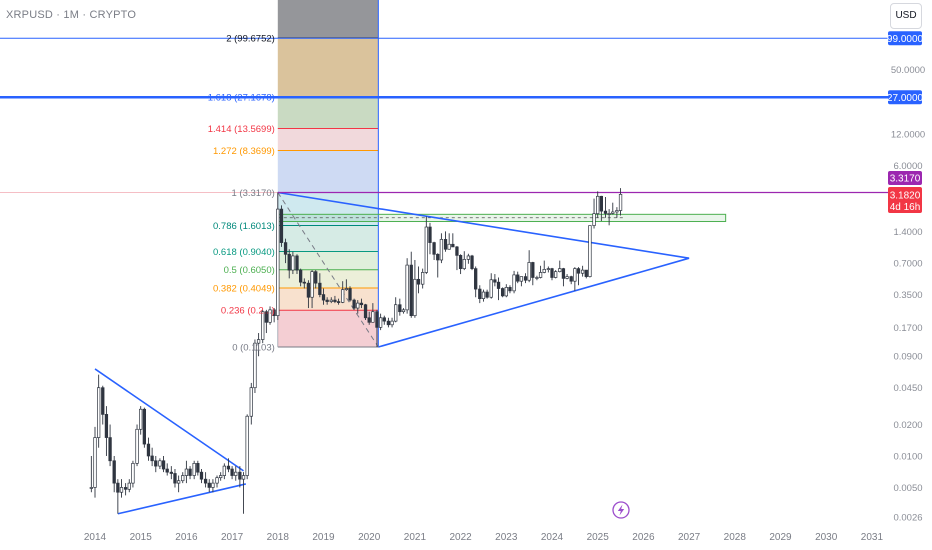  I want to click on y-tick-label: 0.1700, so click(907, 328).